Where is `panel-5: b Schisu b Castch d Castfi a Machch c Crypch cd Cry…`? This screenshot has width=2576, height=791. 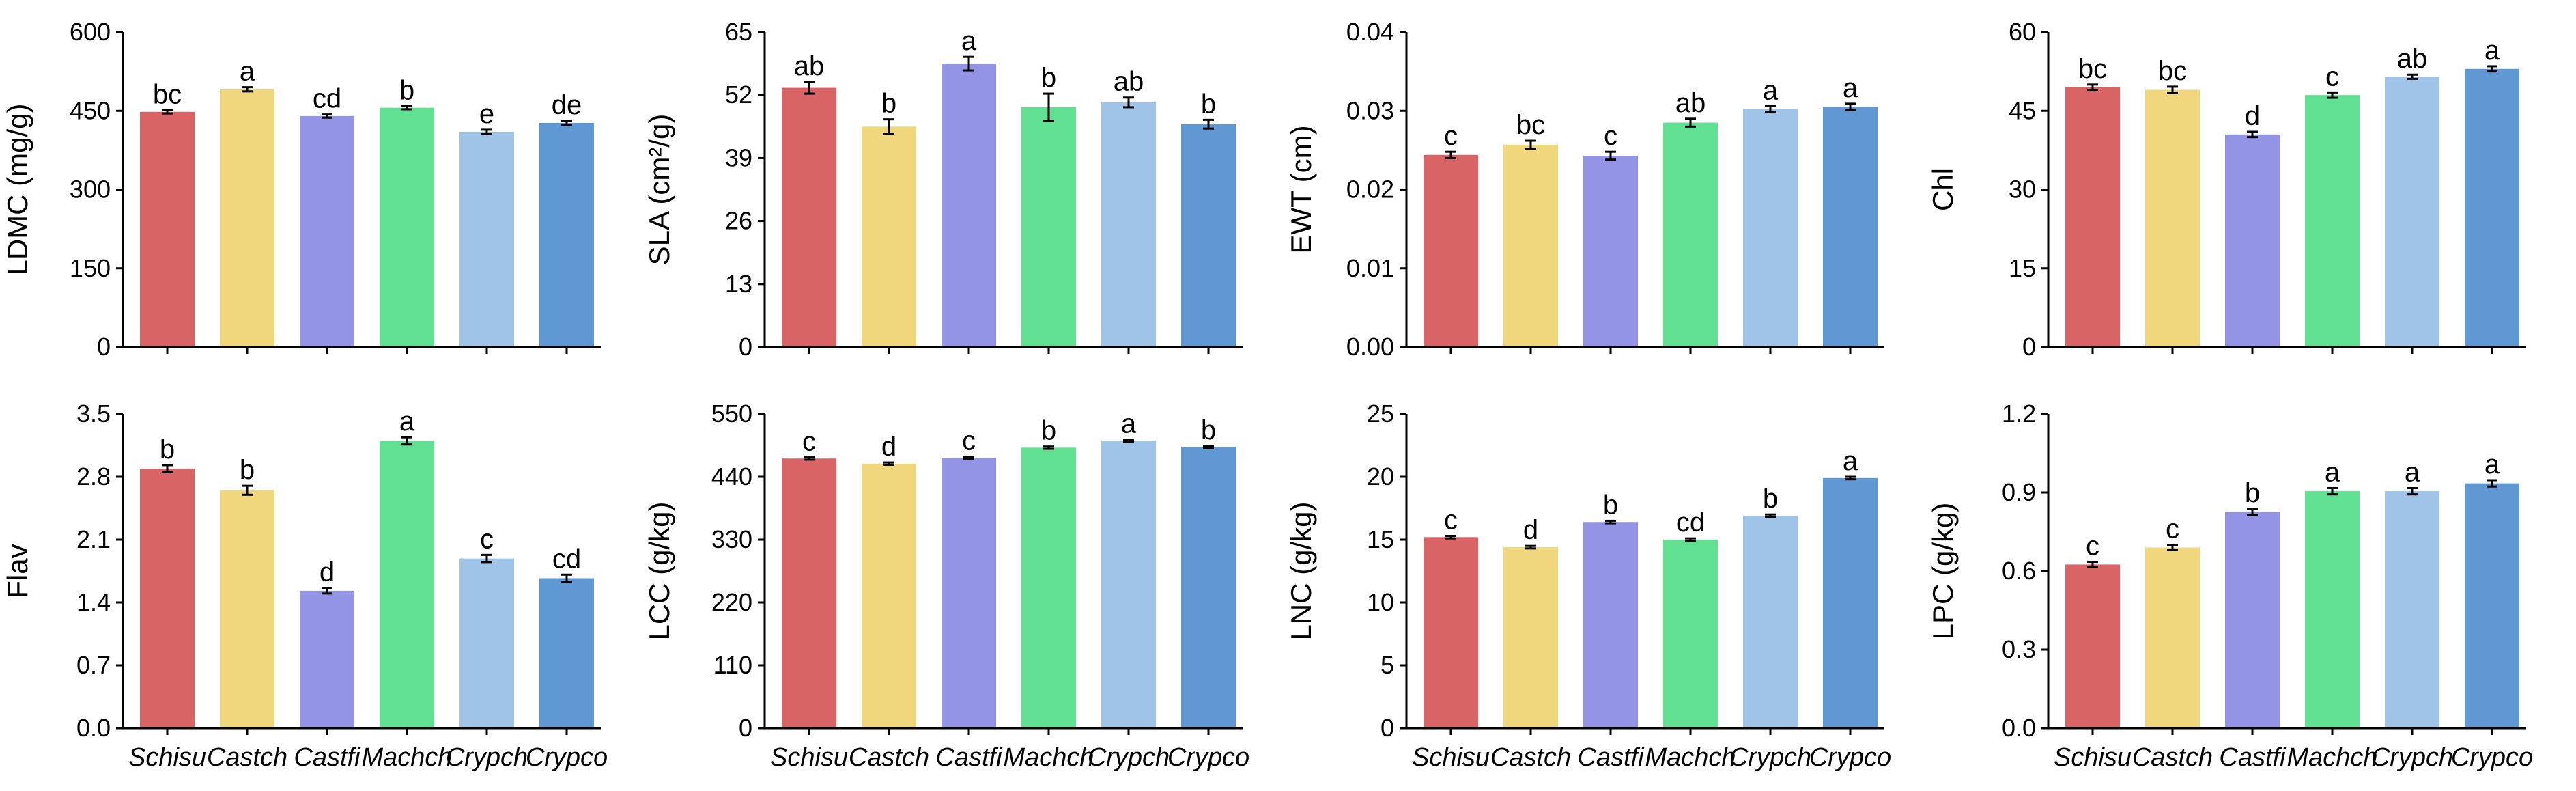
panel-5: b Schisu b Castch d Castfi a Machch c Crypch cd Cry… is located at coordinates (304, 586).